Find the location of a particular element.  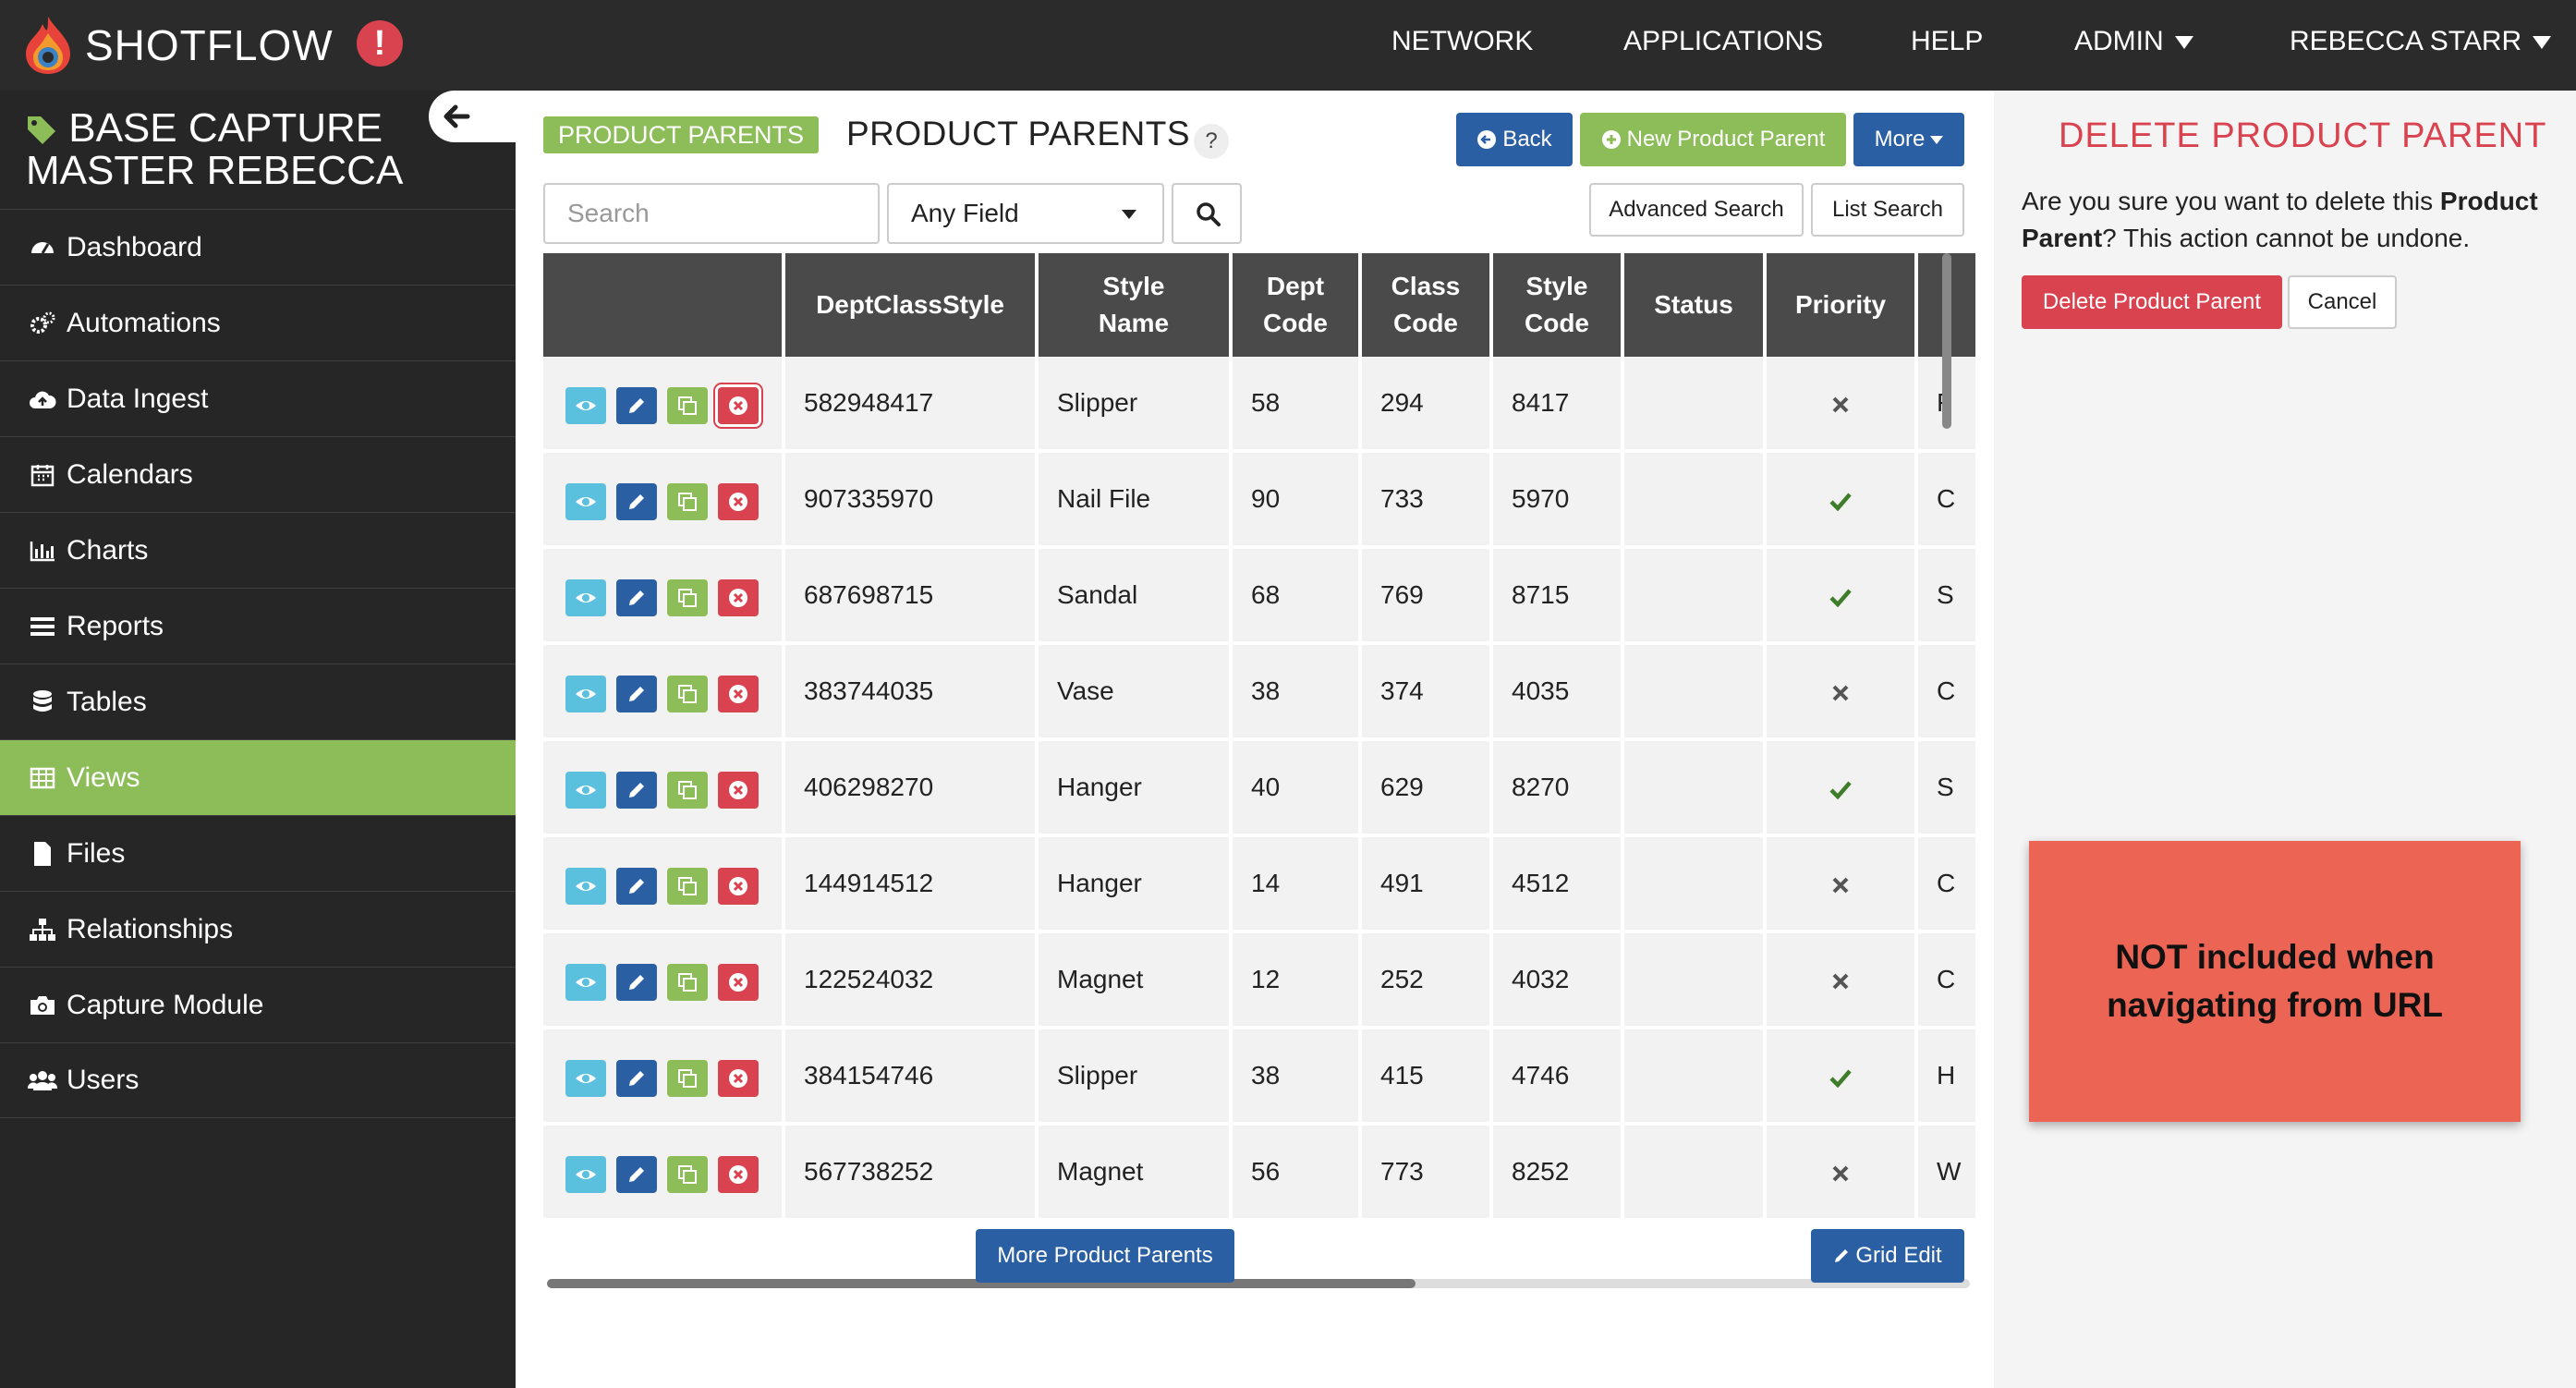

table-cell-class: 773 is located at coordinates (1427, 1172).